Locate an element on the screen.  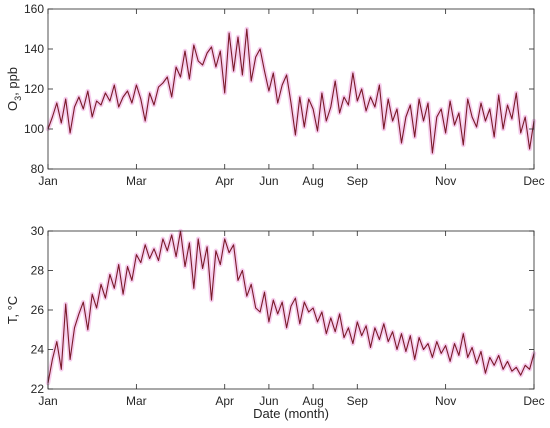
y-tick-label: 100 is located at coordinates (34, 129).